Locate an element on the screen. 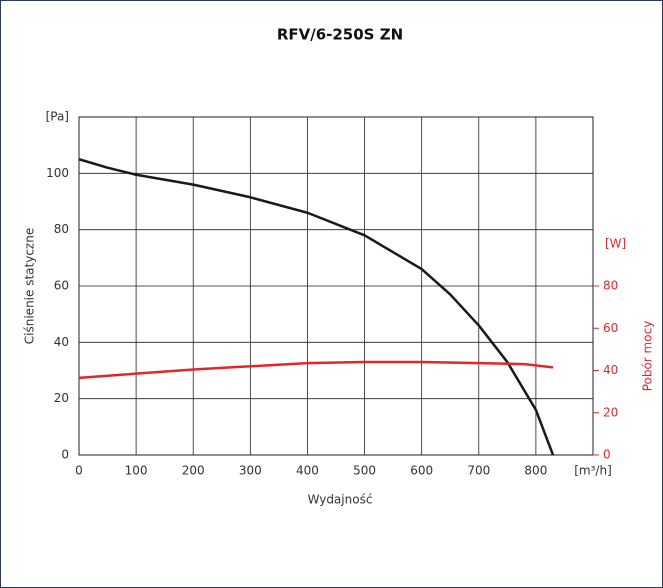 This screenshot has height=588, width=663. x-tick-label: 100 is located at coordinates (136, 471).